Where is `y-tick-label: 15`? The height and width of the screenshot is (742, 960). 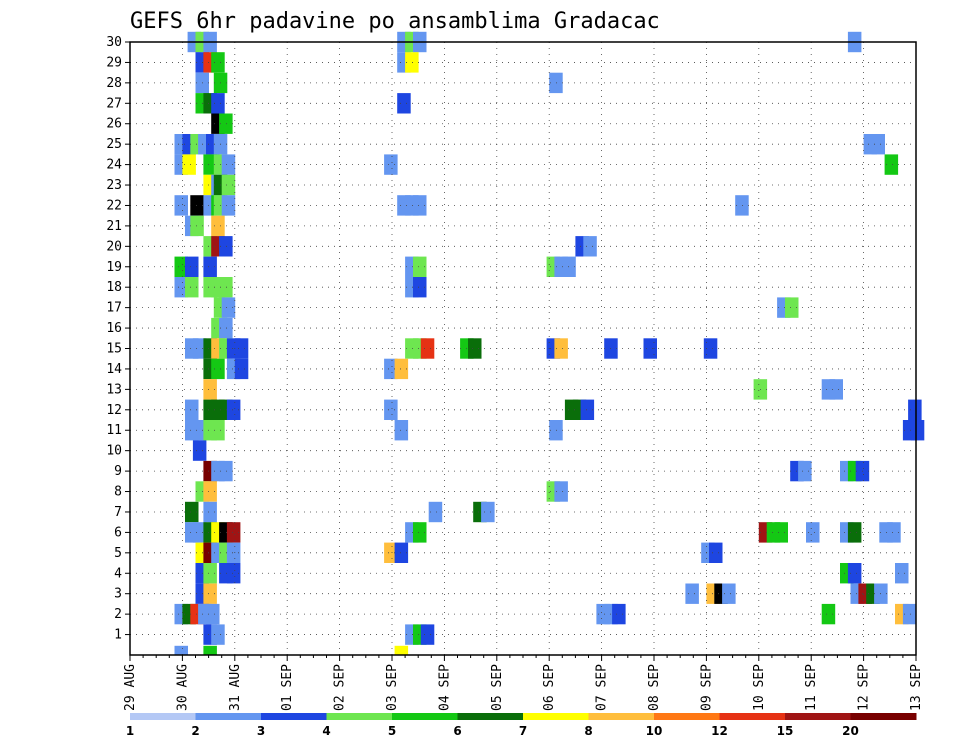 y-tick-label: 15 is located at coordinates (114, 349).